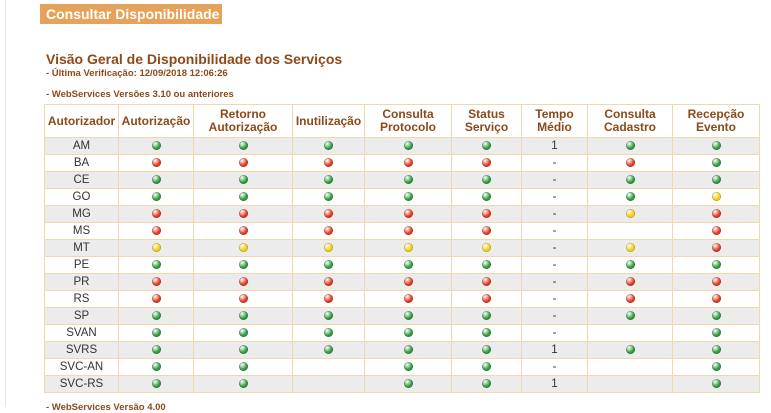  What do you see at coordinates (486, 121) in the screenshot?
I see `column-header-status-servico: Status Serviço` at bounding box center [486, 121].